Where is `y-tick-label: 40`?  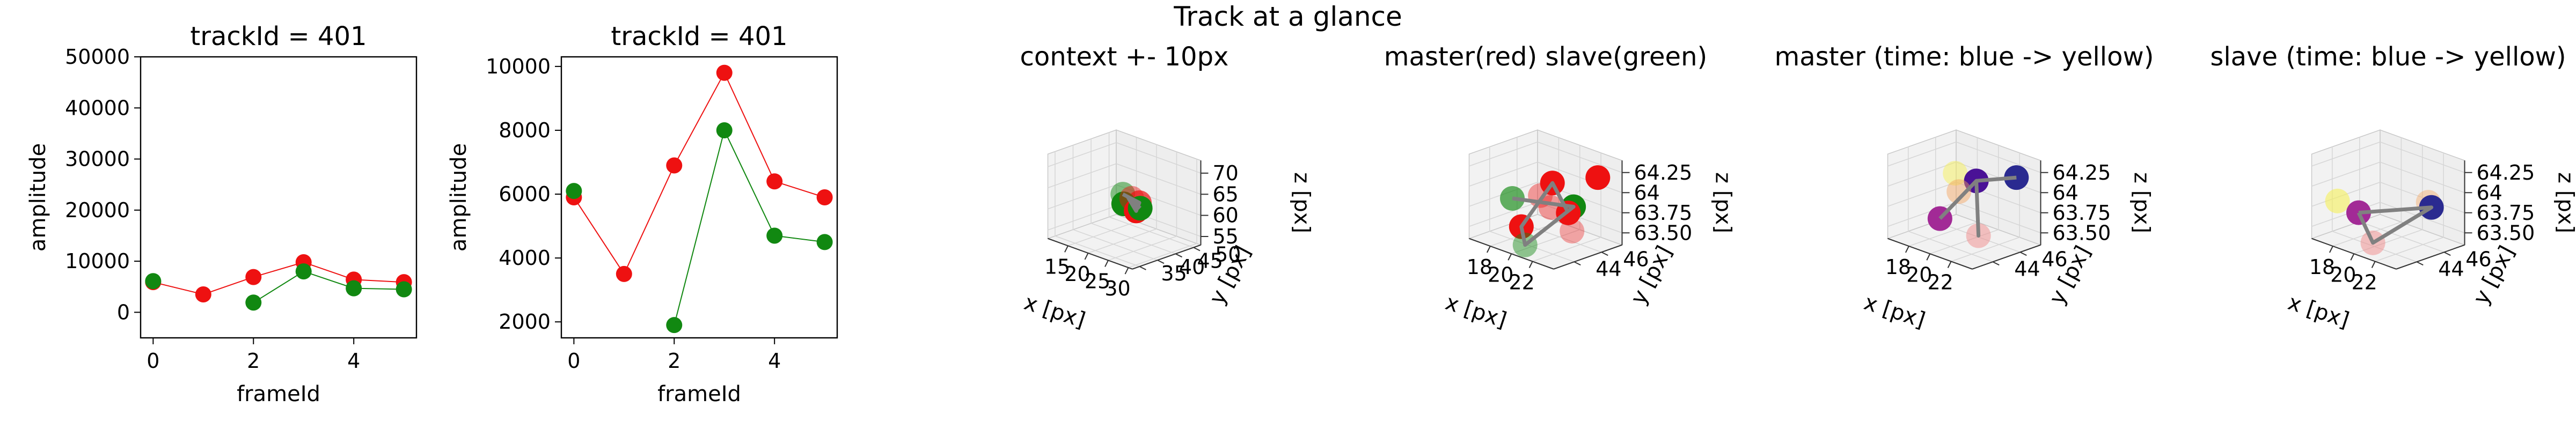
y-tick-label: 40 is located at coordinates (1192, 267).